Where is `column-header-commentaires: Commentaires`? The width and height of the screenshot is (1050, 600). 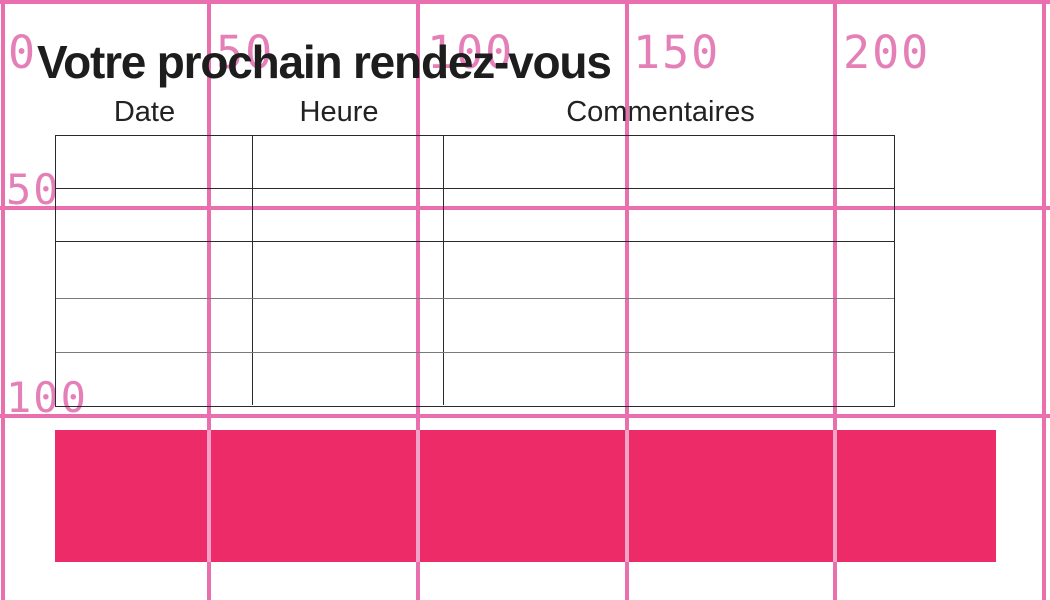 column-header-commentaires: Commentaires is located at coordinates (660, 112).